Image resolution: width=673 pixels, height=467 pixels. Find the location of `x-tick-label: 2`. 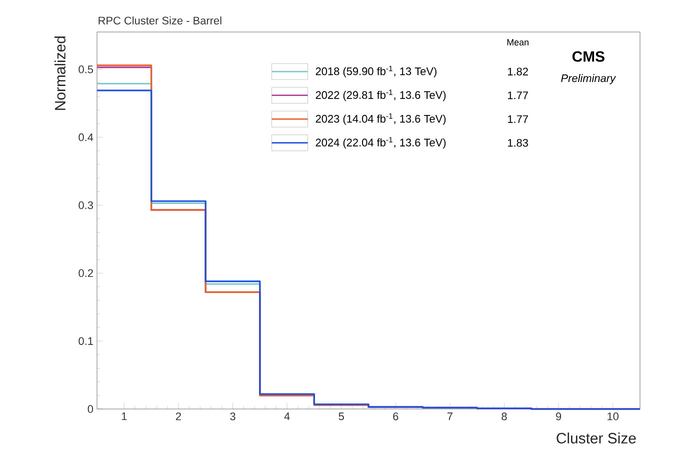

x-tick-label: 2 is located at coordinates (178, 416).